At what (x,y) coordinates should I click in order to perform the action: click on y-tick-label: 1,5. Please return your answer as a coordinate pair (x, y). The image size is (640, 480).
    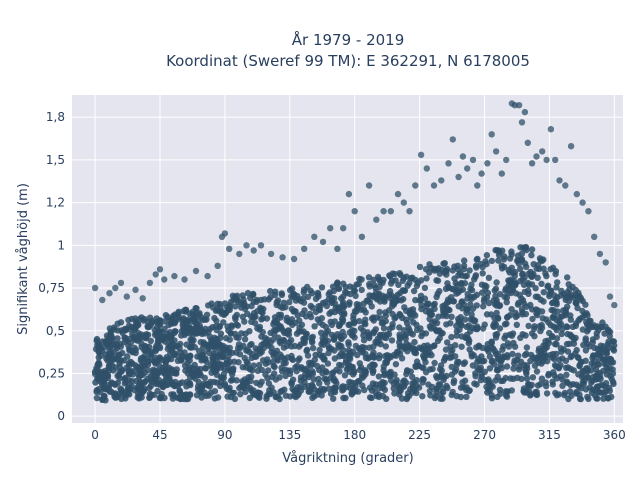
    Looking at the image, I should click on (55, 160).